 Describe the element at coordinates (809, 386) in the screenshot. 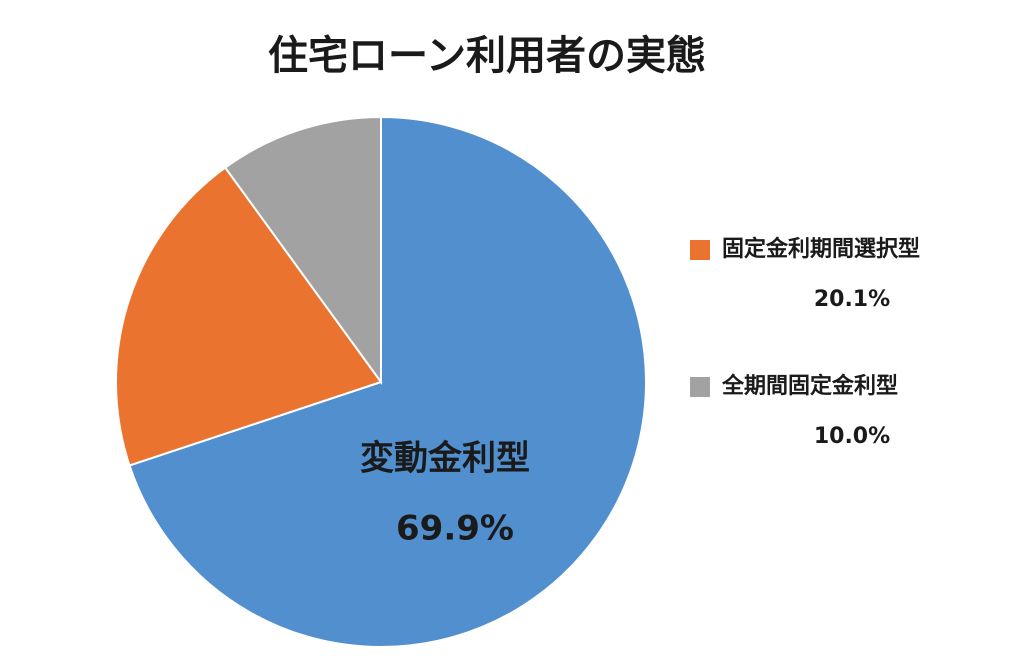

I see `slice-label: 全期間固定金利型` at that location.